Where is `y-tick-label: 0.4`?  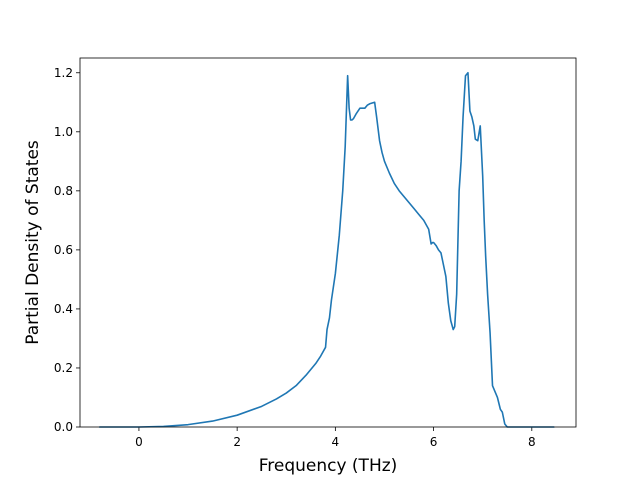
y-tick-label: 0.4 is located at coordinates (63, 309).